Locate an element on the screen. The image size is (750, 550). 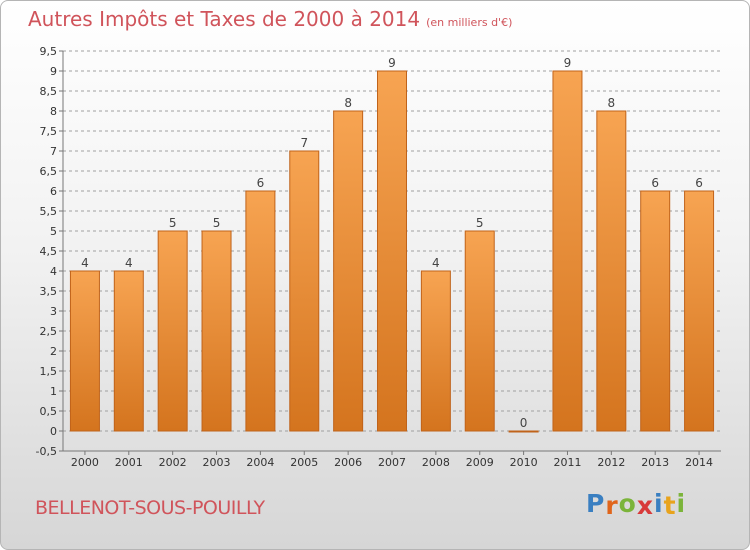
y-tick-label: 3 is located at coordinates (53, 311).